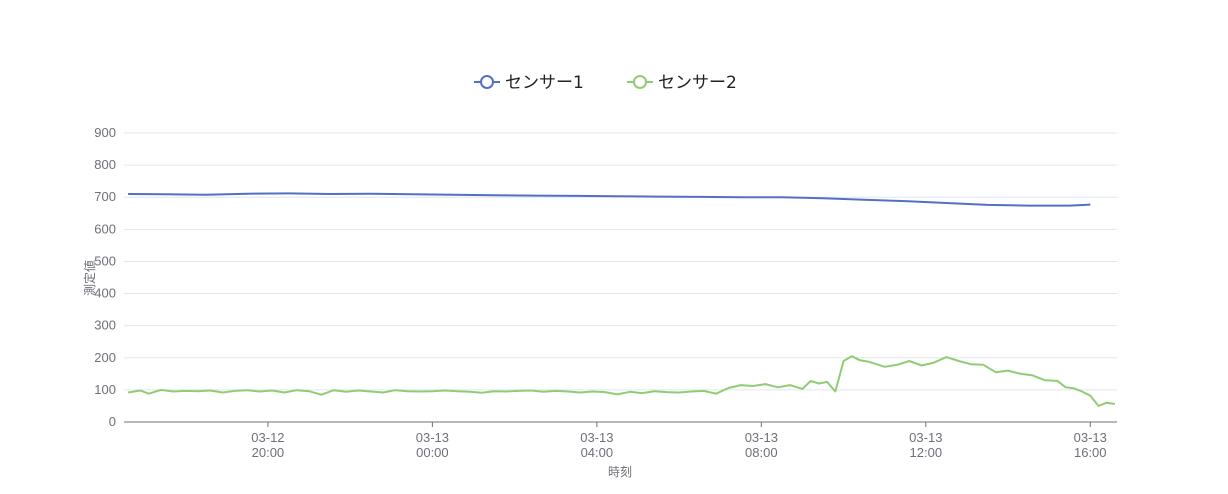 The image size is (1228, 494). What do you see at coordinates (268, 452) in the screenshot?
I see `x-tick-label-time: 20:00` at bounding box center [268, 452].